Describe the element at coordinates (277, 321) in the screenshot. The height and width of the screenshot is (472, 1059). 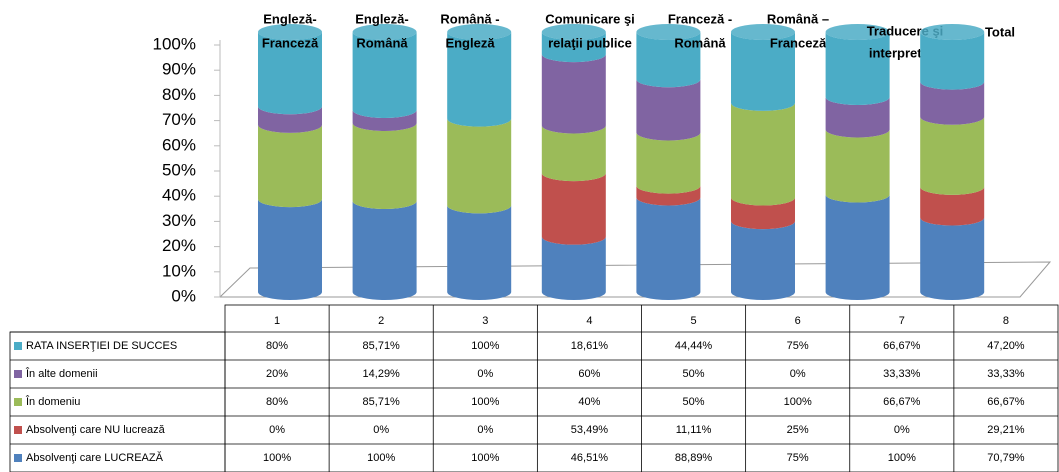
I see `category-label: 1` at that location.